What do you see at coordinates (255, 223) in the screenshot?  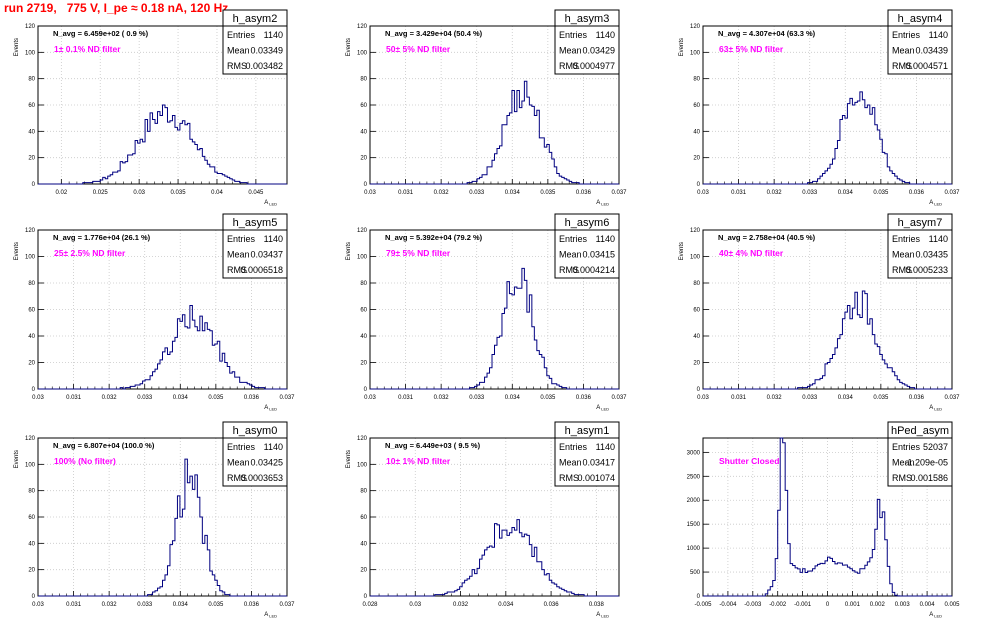 I see `stats-box-title: h_asym5` at bounding box center [255, 223].